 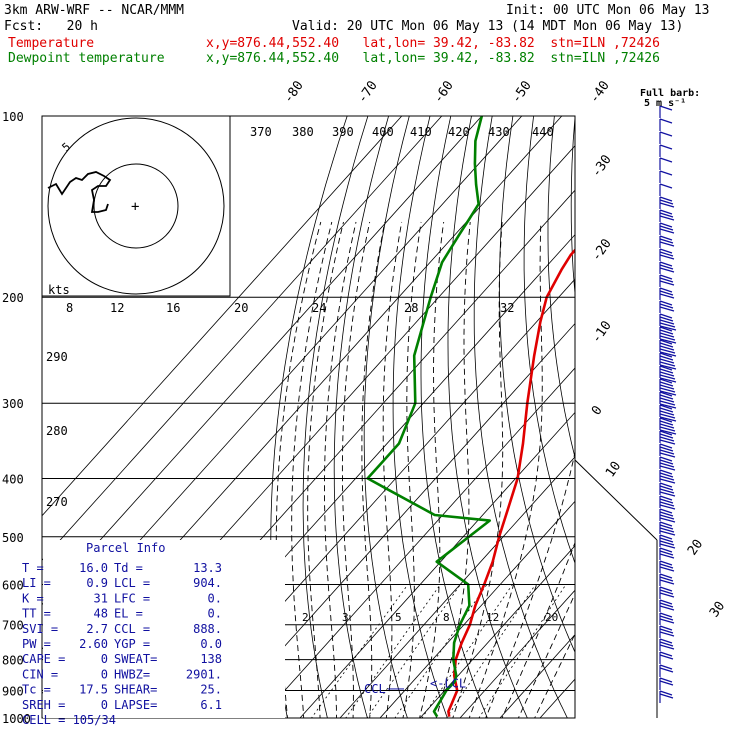 What do you see at coordinates (173, 308) in the screenshot?
I see `hodograph-speed-label: 16` at bounding box center [173, 308].